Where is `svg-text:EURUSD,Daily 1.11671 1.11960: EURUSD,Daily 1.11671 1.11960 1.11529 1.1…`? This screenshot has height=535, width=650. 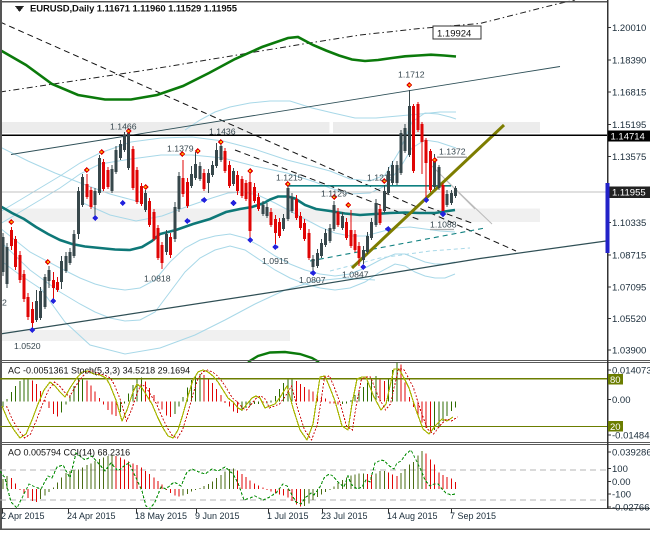
svg-text:EURUSD,Daily 1.11671 1.11960: EURUSD,Daily 1.11671 1.11960 1.11529 1.1… is located at coordinates (134, 9).